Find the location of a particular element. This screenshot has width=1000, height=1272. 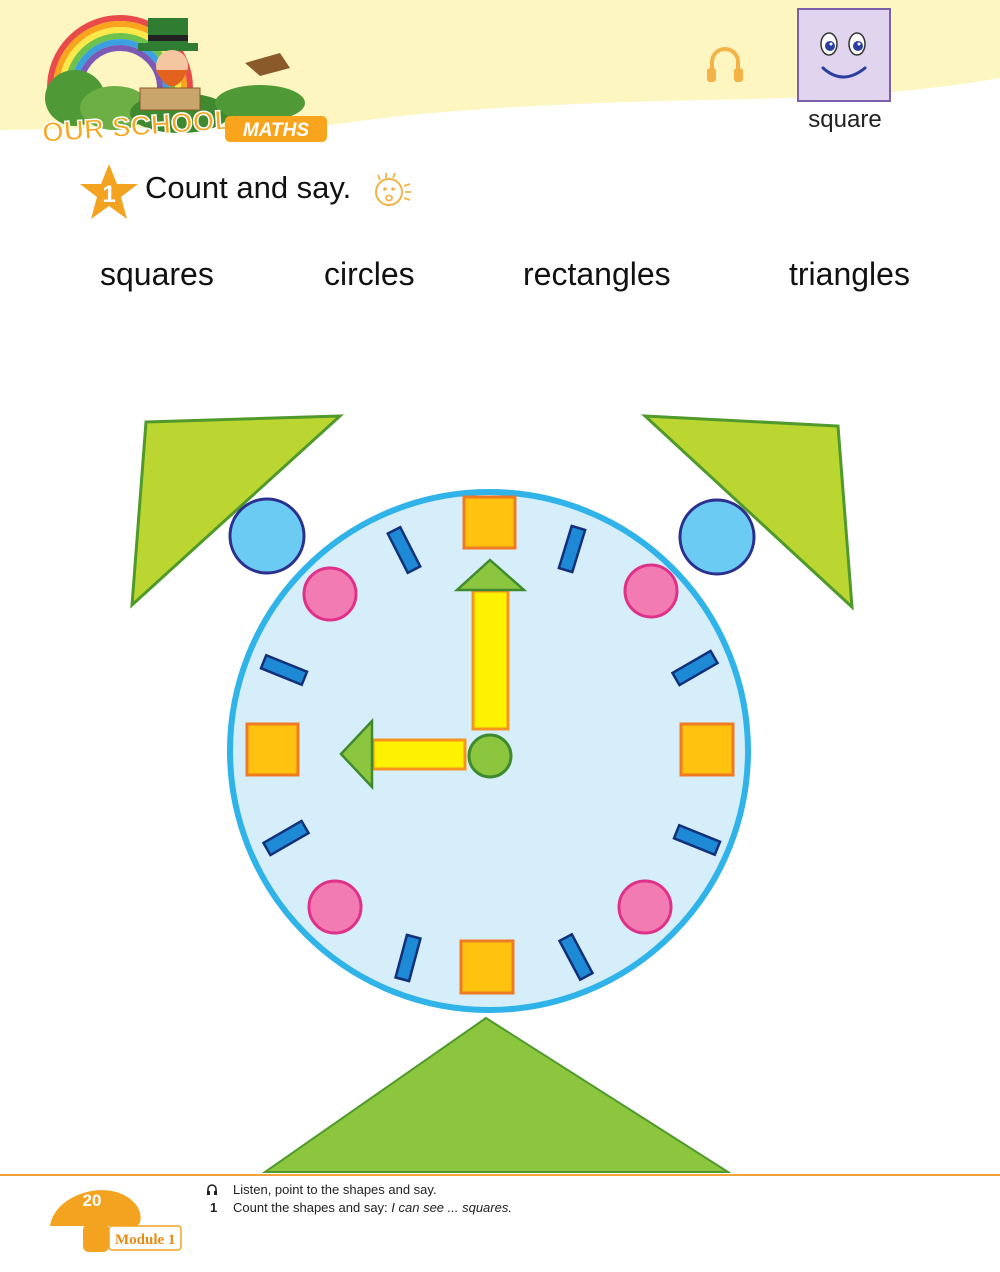

task-number-star: 1 is located at coordinates (109, 192).